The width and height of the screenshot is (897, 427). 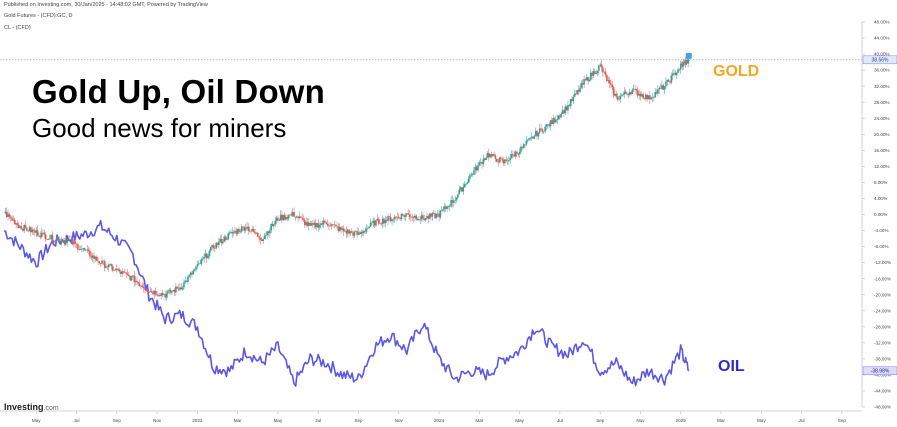 What do you see at coordinates (882, 326) in the screenshot?
I see `y-tick-label: -28.00%` at bounding box center [882, 326].